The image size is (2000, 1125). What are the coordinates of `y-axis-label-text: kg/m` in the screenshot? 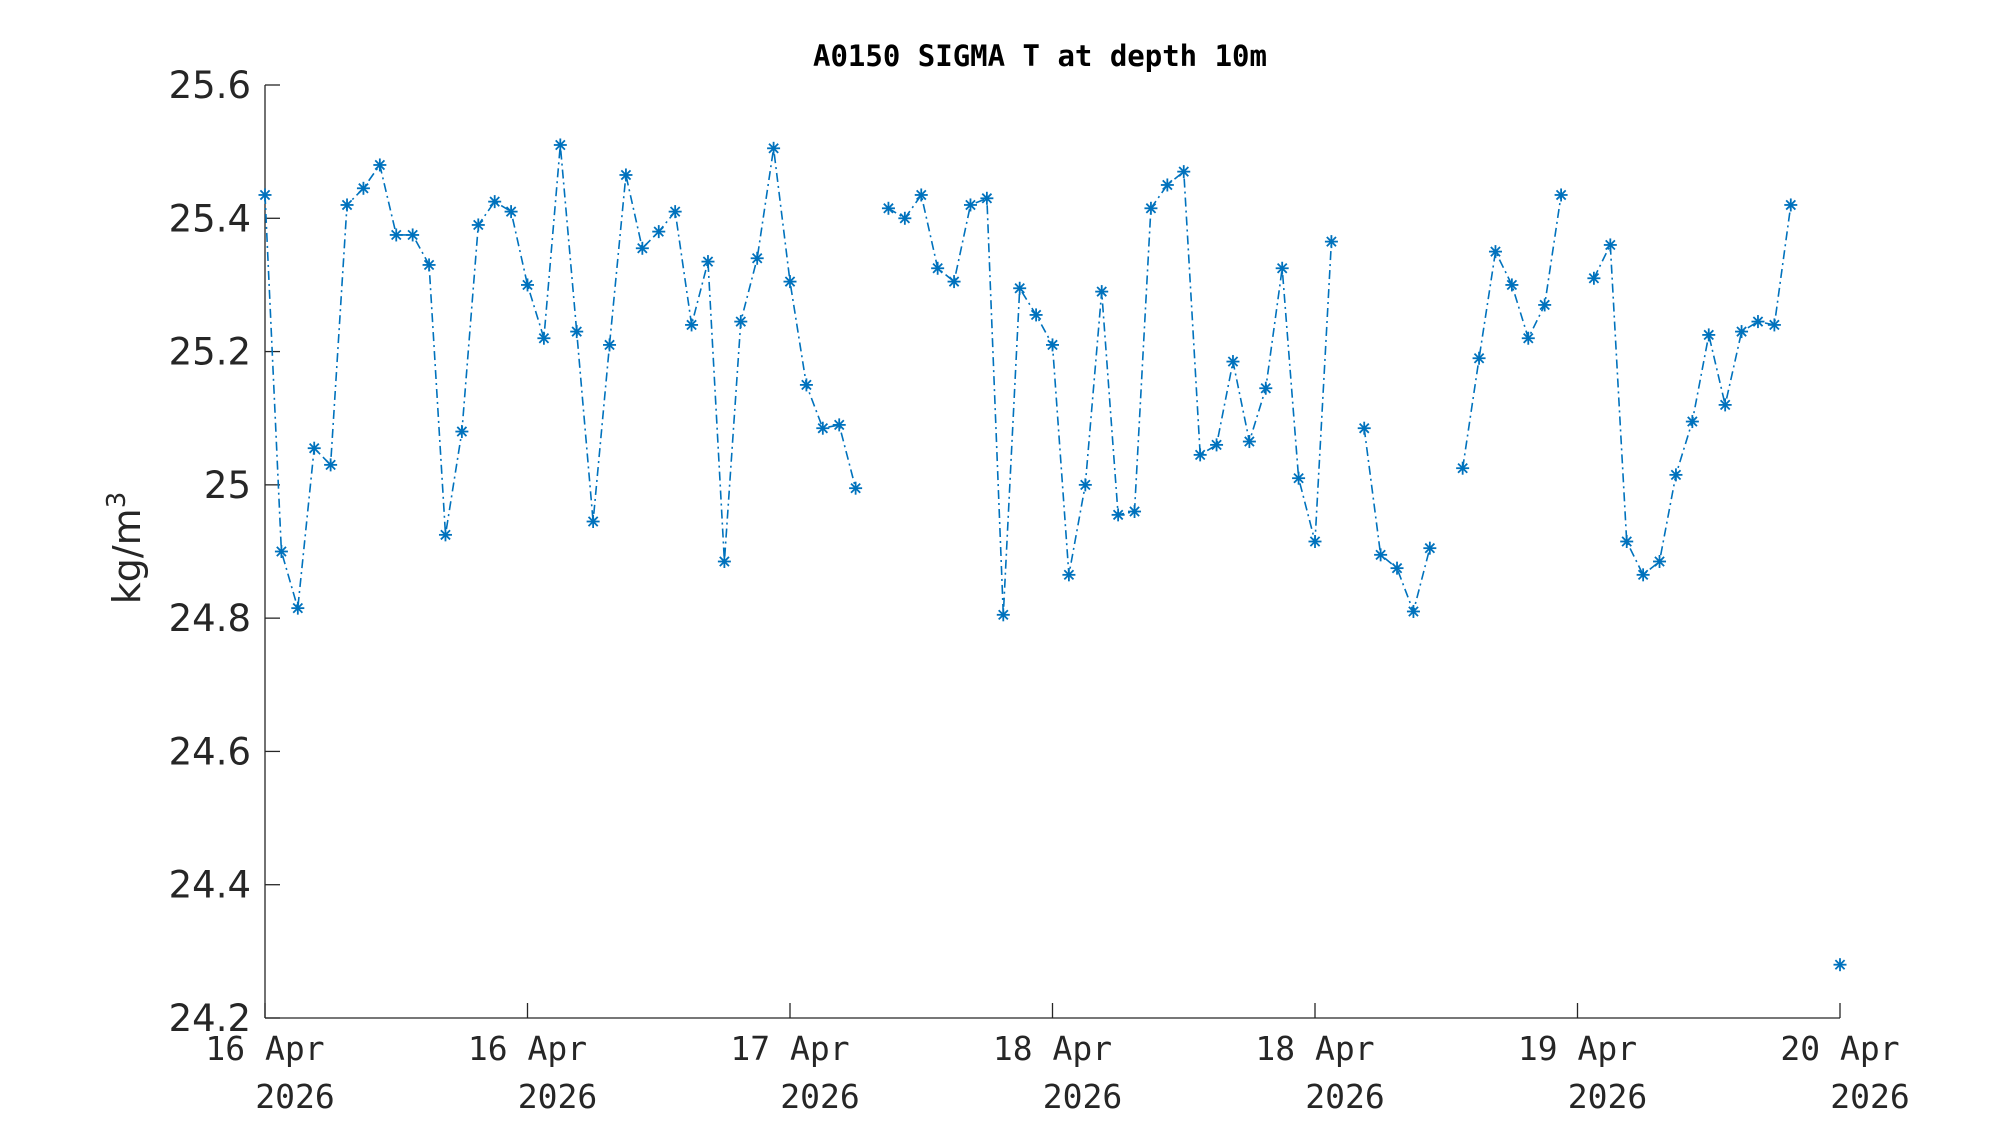 It's located at (127, 556).